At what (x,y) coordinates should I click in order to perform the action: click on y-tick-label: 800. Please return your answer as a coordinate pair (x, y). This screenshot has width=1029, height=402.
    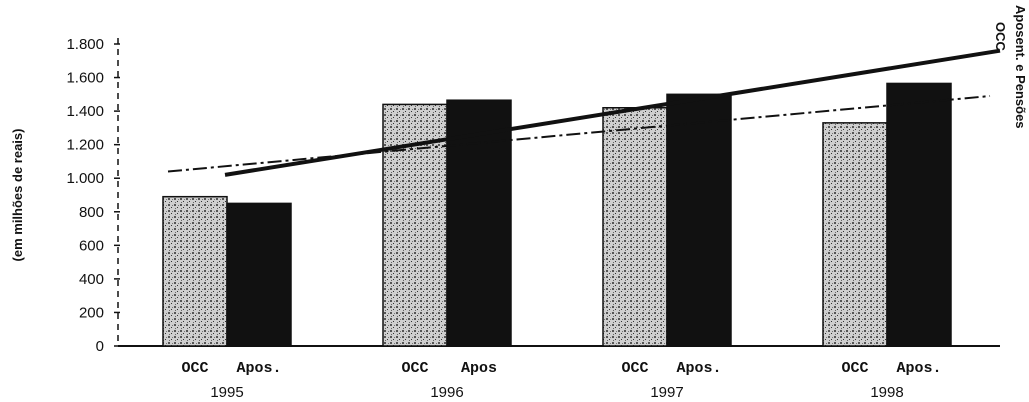
    Looking at the image, I should click on (91, 212).